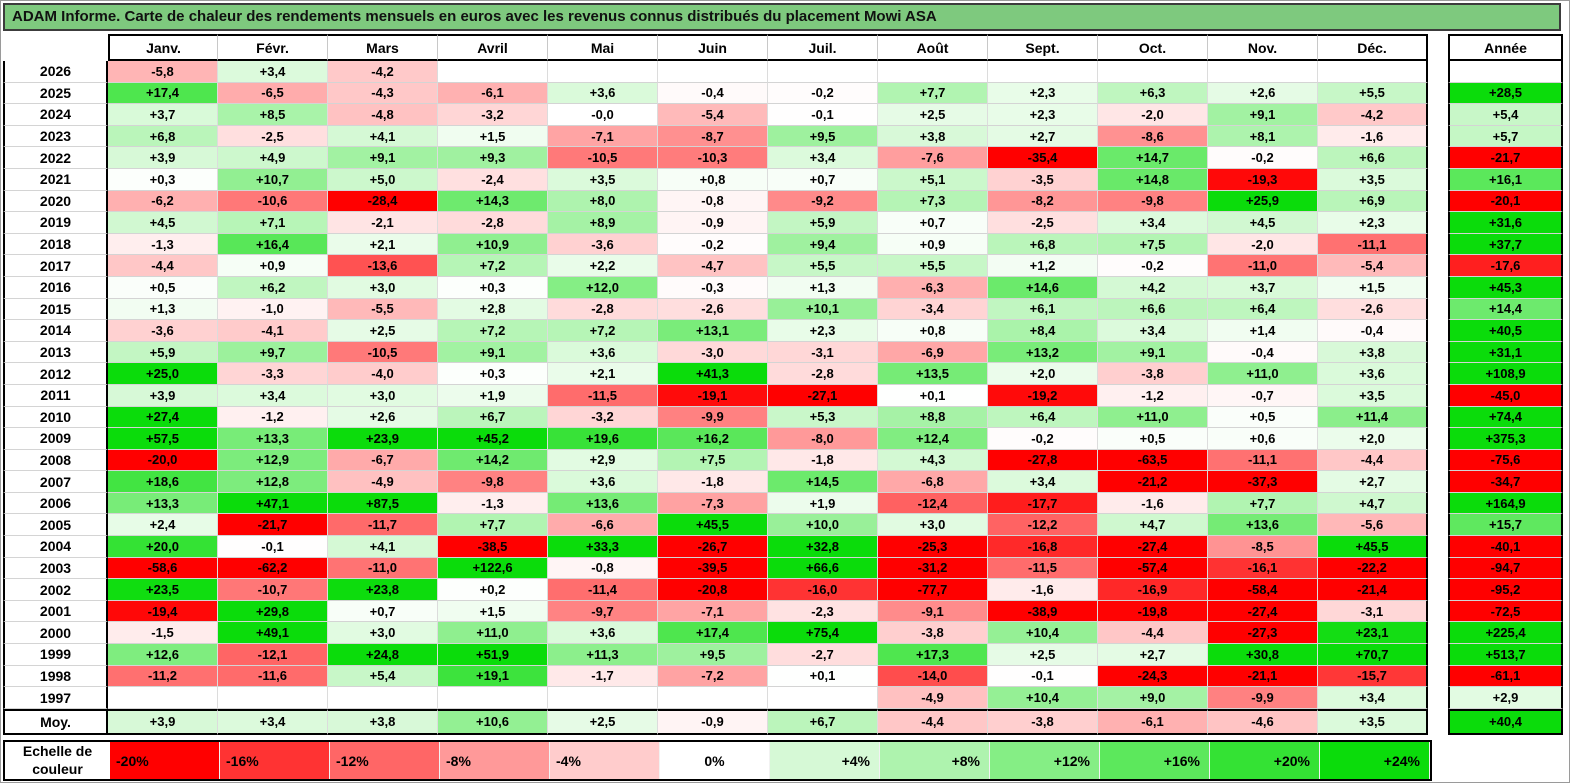 The height and width of the screenshot is (783, 1570). What do you see at coordinates (715, 760) in the screenshot?
I see `legend-patch: 0%` at bounding box center [715, 760].